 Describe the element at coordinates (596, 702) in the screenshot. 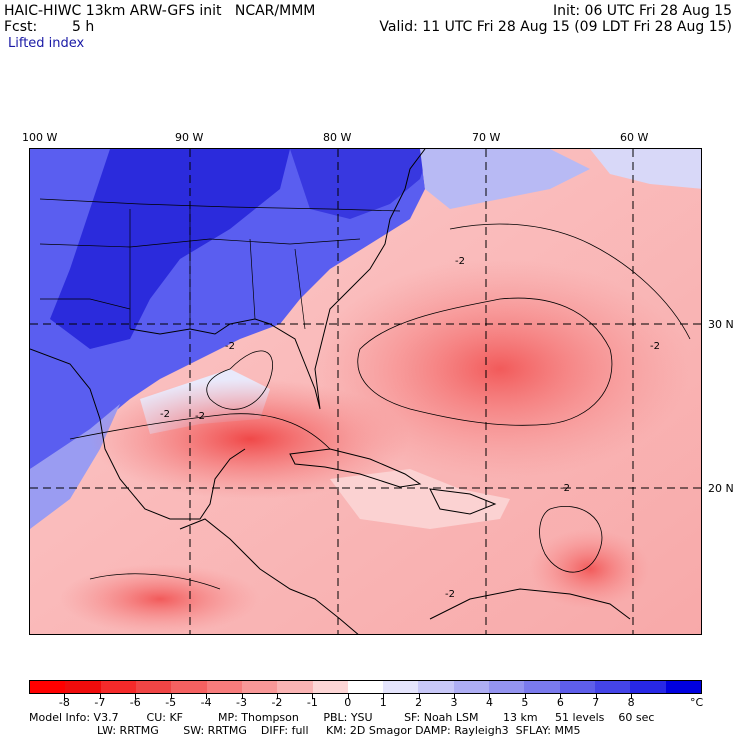

I see `legend-tick-label: 7` at that location.